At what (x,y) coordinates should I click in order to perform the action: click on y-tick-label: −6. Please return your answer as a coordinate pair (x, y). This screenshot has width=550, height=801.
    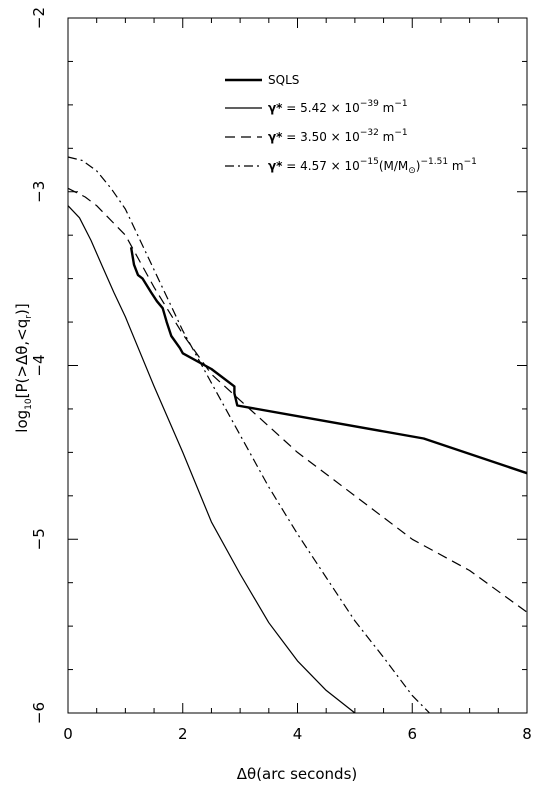
    Looking at the image, I should click on (39, 713).